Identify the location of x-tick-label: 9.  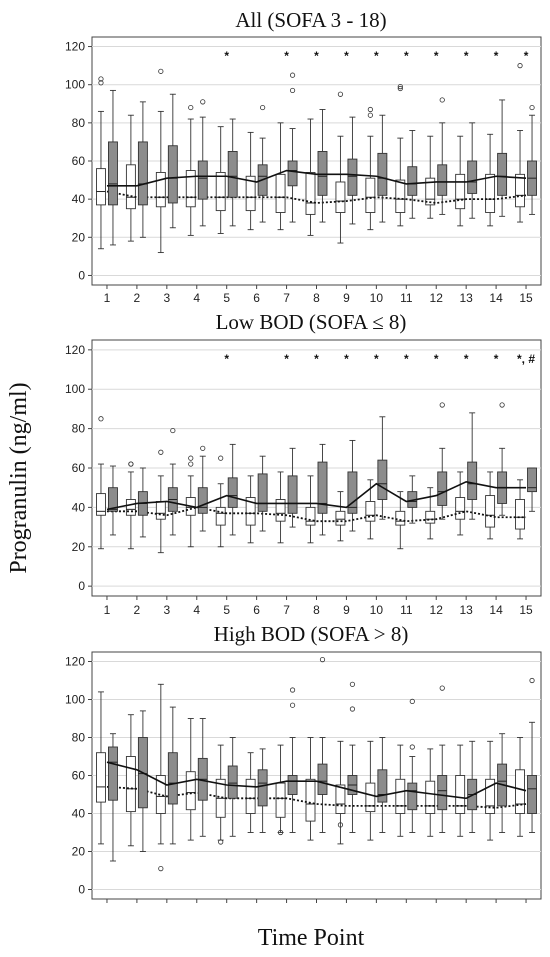
(346, 610).